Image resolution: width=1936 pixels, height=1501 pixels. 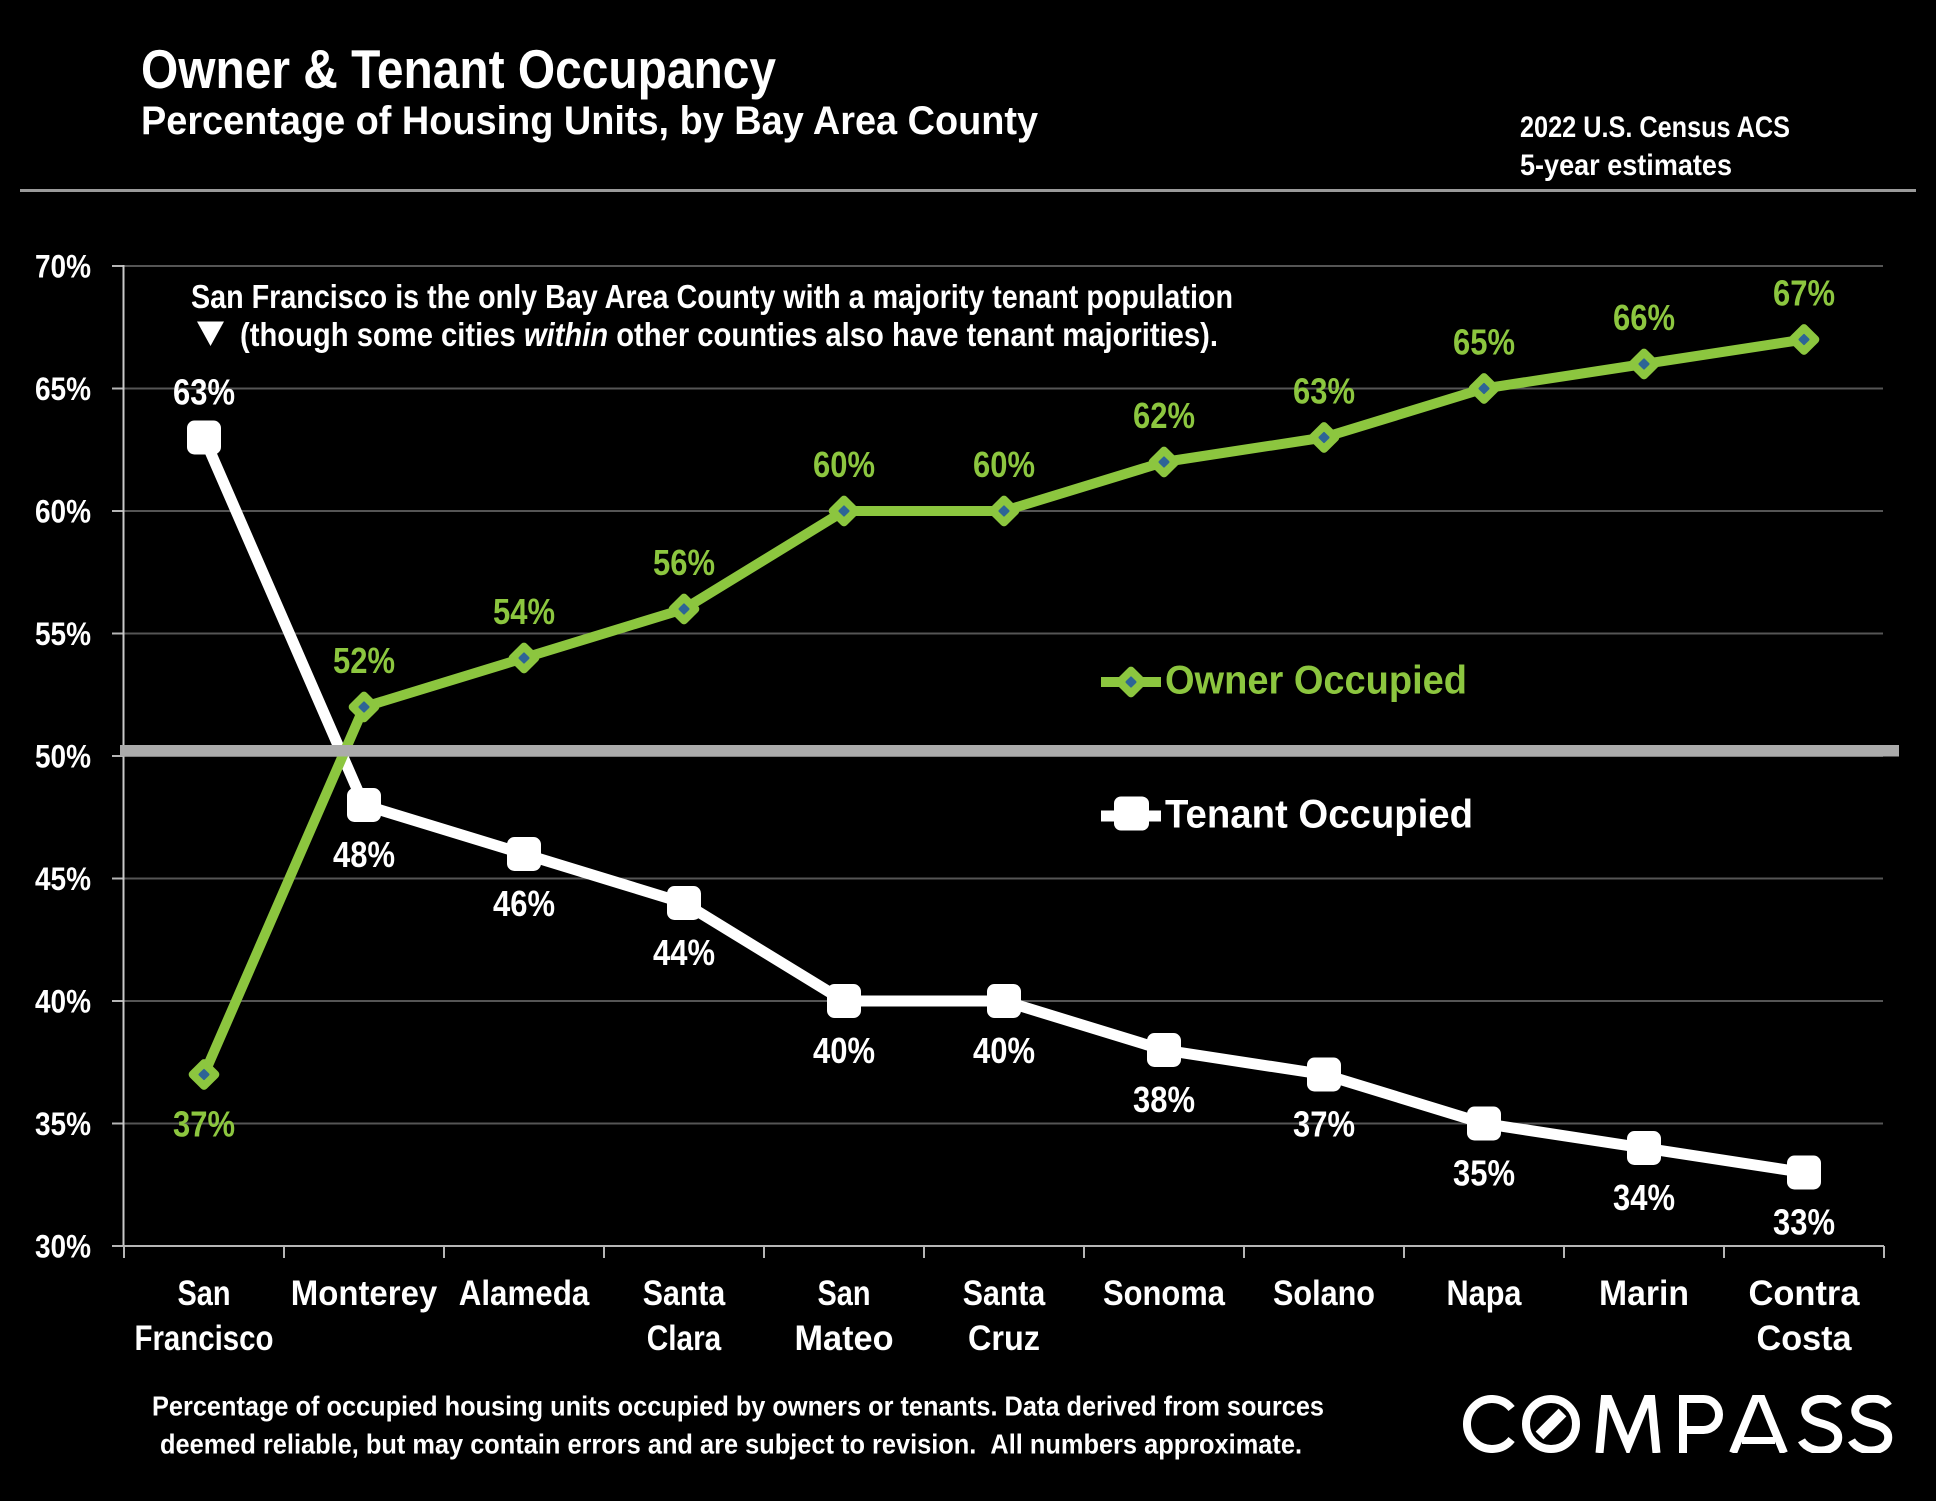 I want to click on svg-text: 52%, so click(x=364, y=660).